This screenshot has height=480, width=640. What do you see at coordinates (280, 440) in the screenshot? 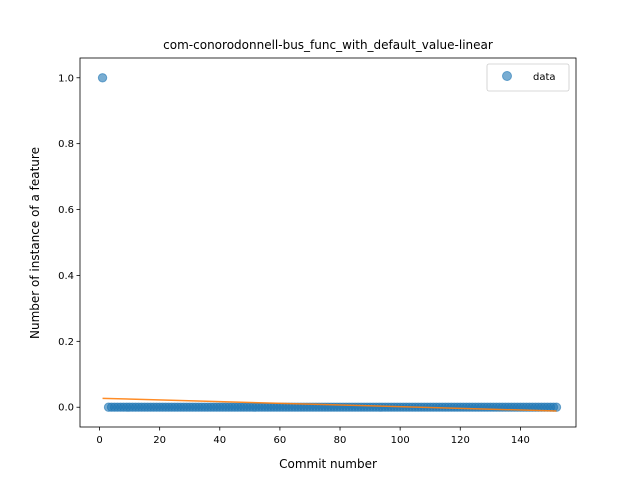
I see `x-tick-label: 60` at bounding box center [280, 440].